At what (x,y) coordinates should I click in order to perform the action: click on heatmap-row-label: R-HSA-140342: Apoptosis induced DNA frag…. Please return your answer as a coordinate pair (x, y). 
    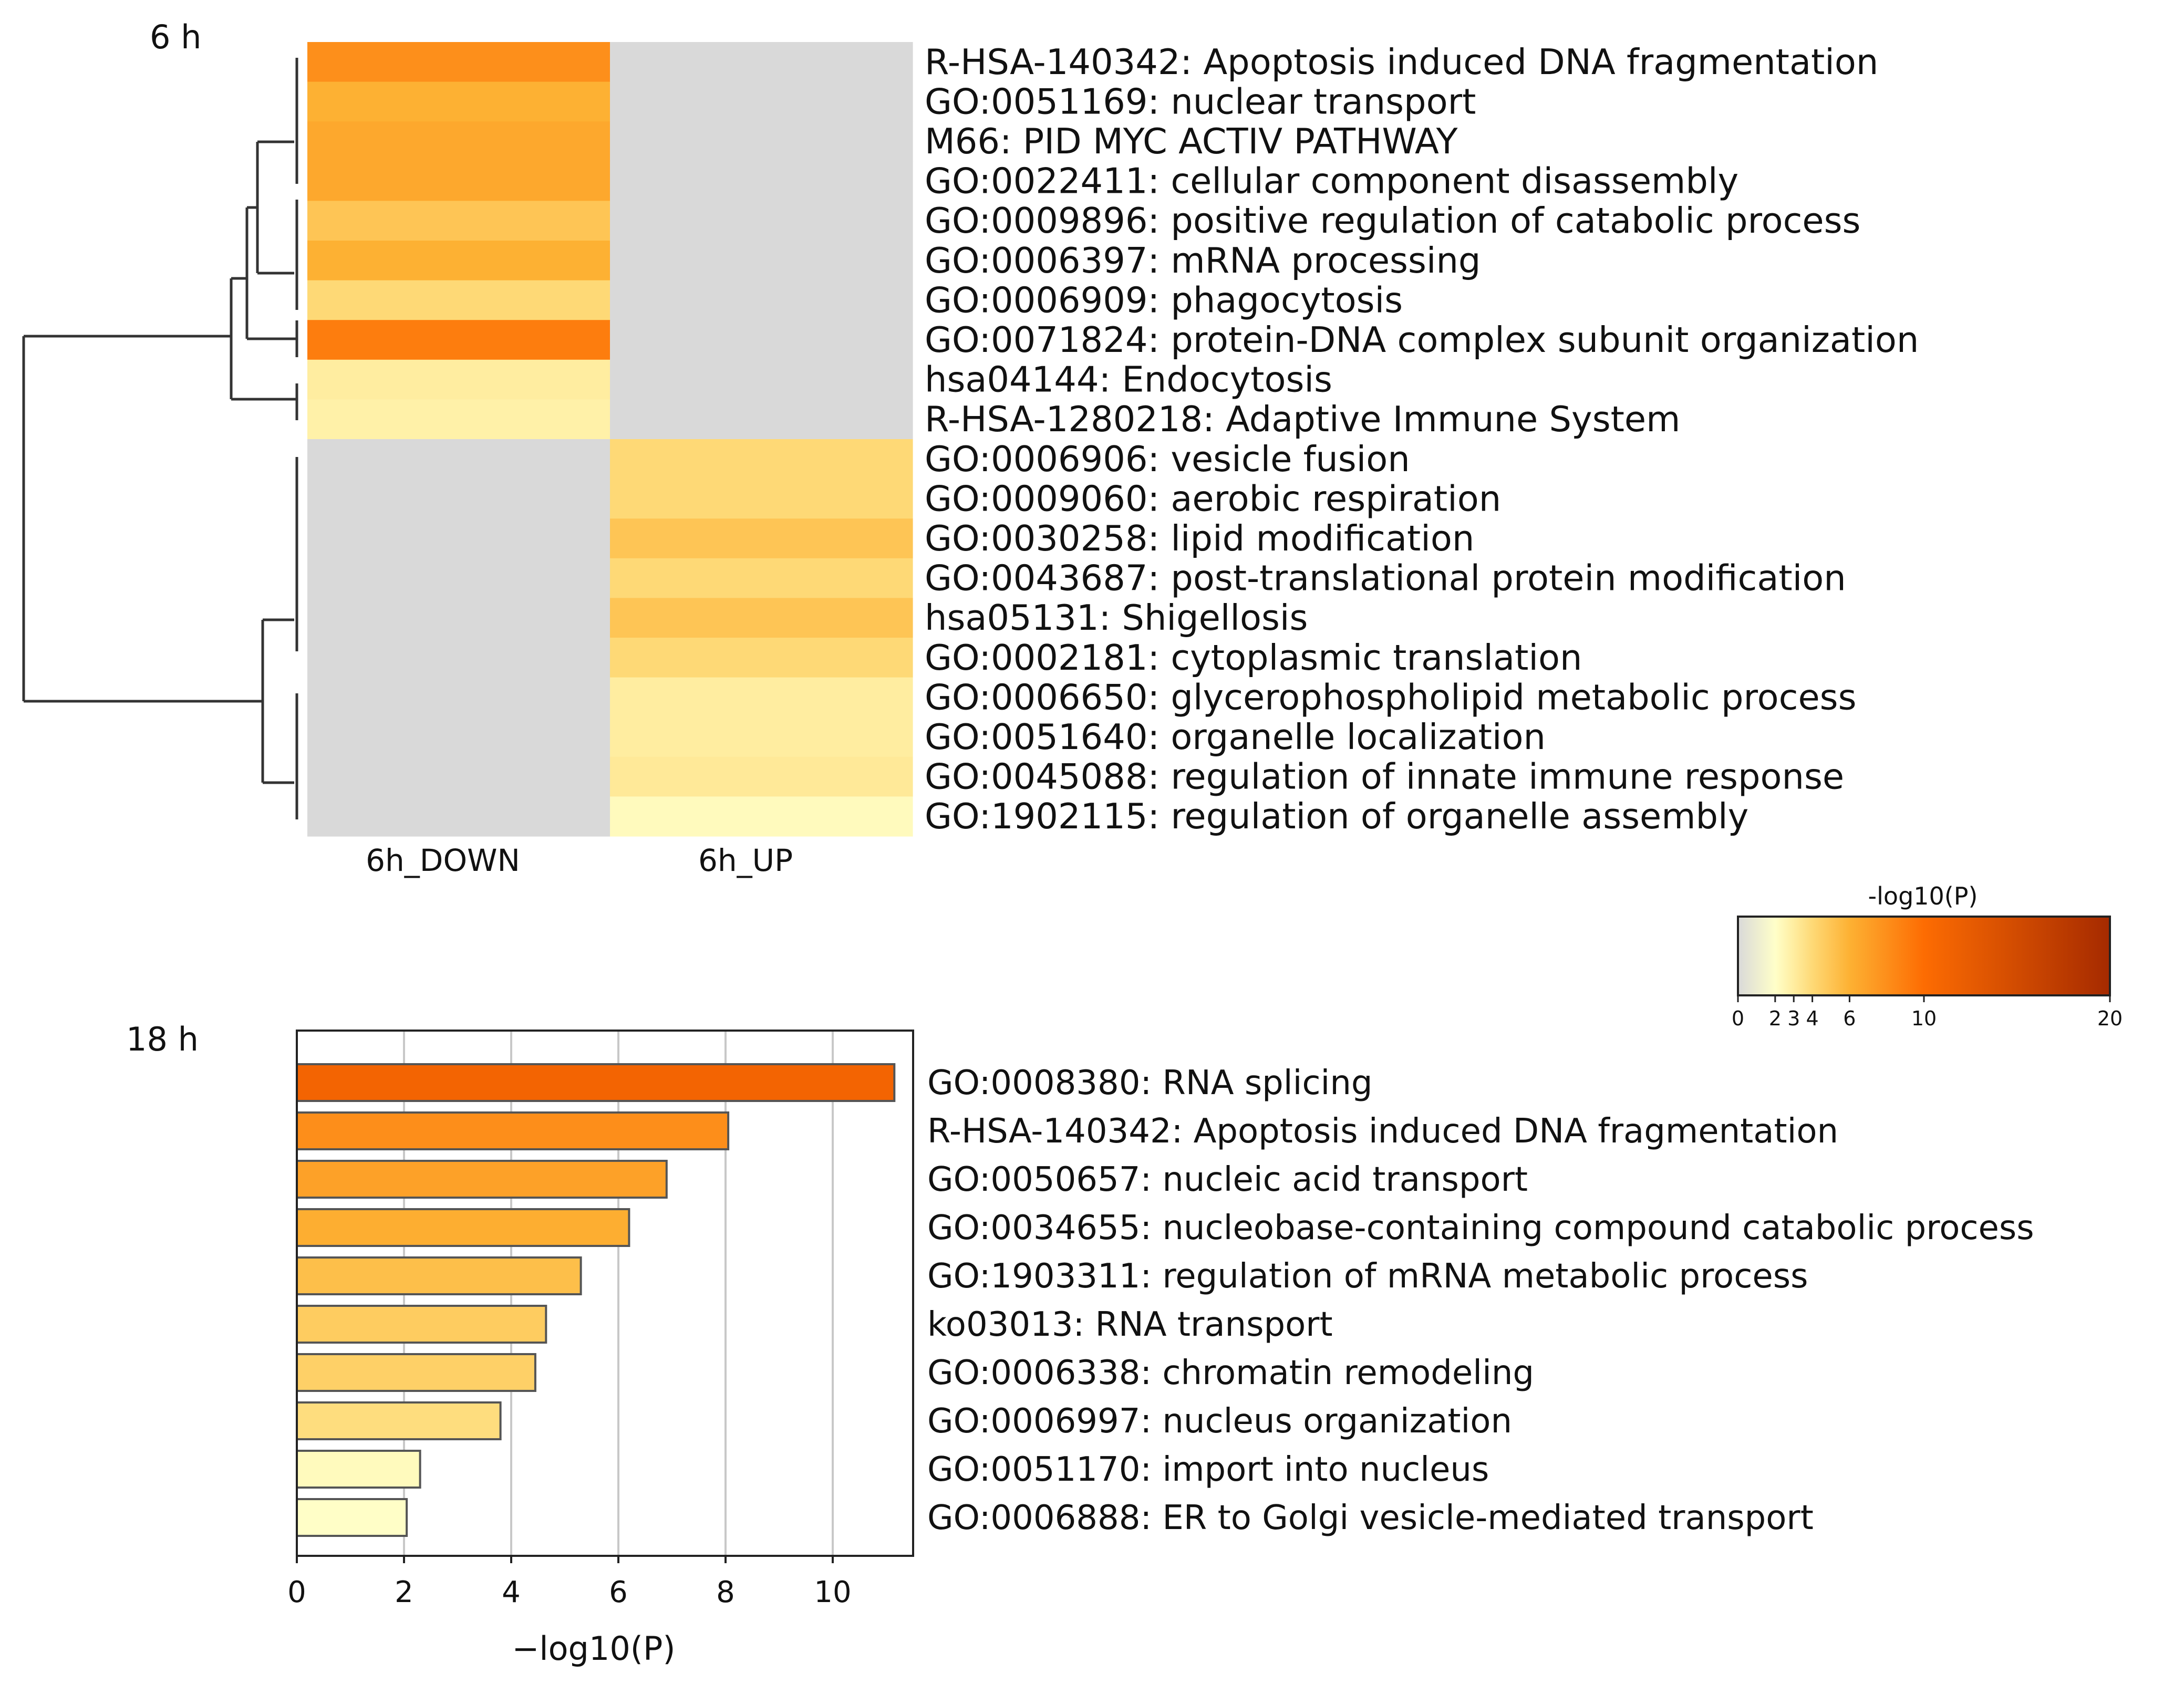
    Looking at the image, I should click on (1401, 61).